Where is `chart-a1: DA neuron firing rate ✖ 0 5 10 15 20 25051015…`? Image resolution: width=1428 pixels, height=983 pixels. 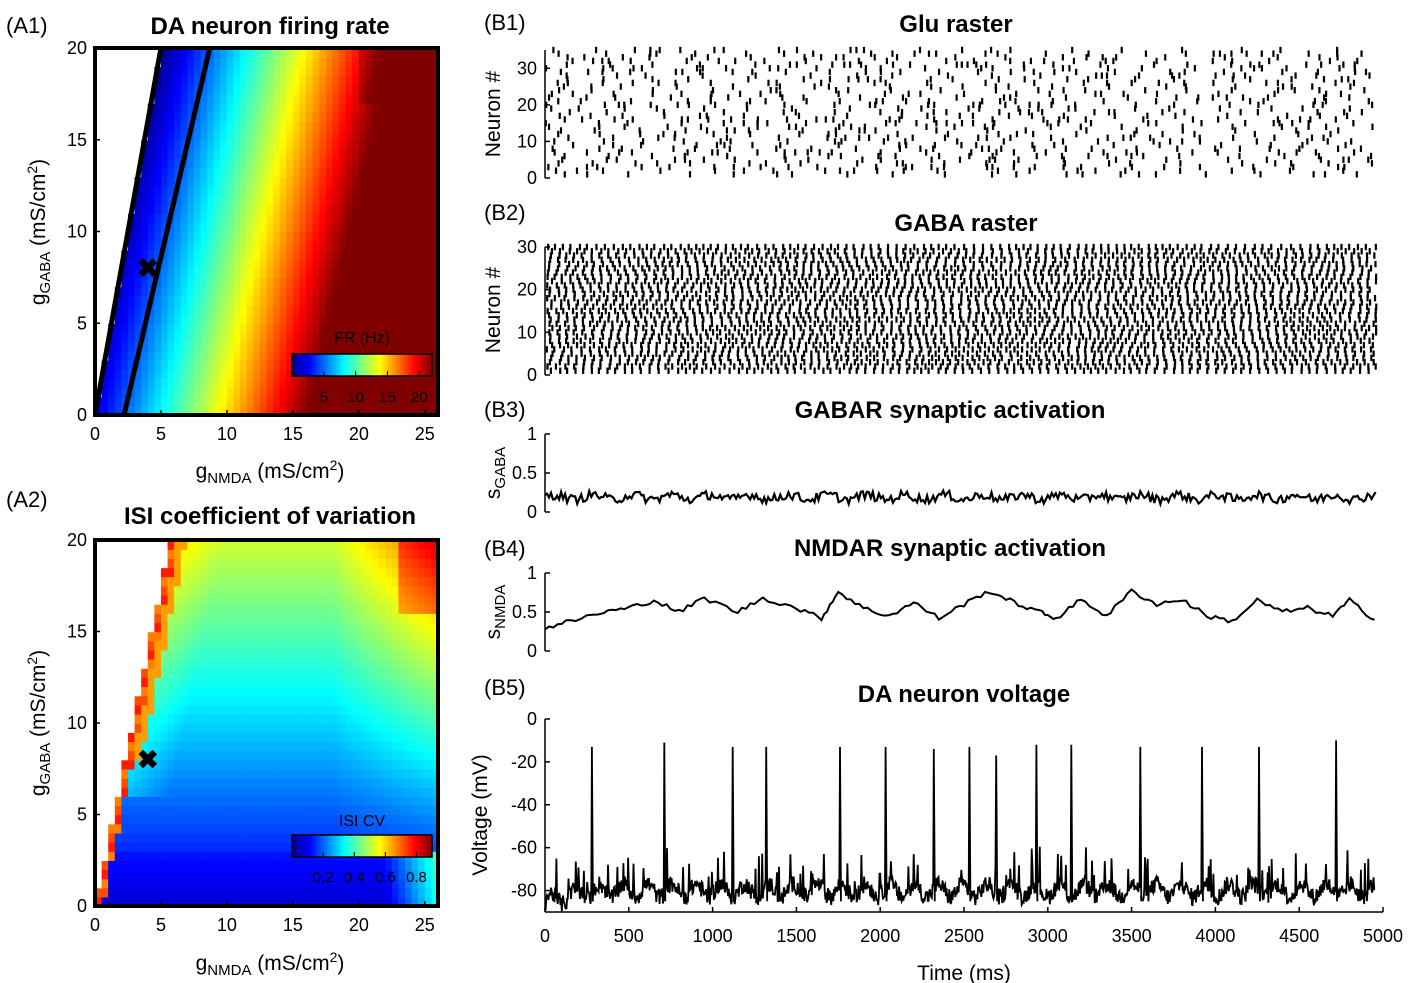
chart-a1: DA neuron firing rate ✖ 0 5 10 15 20 25051015… is located at coordinates (232, 250).